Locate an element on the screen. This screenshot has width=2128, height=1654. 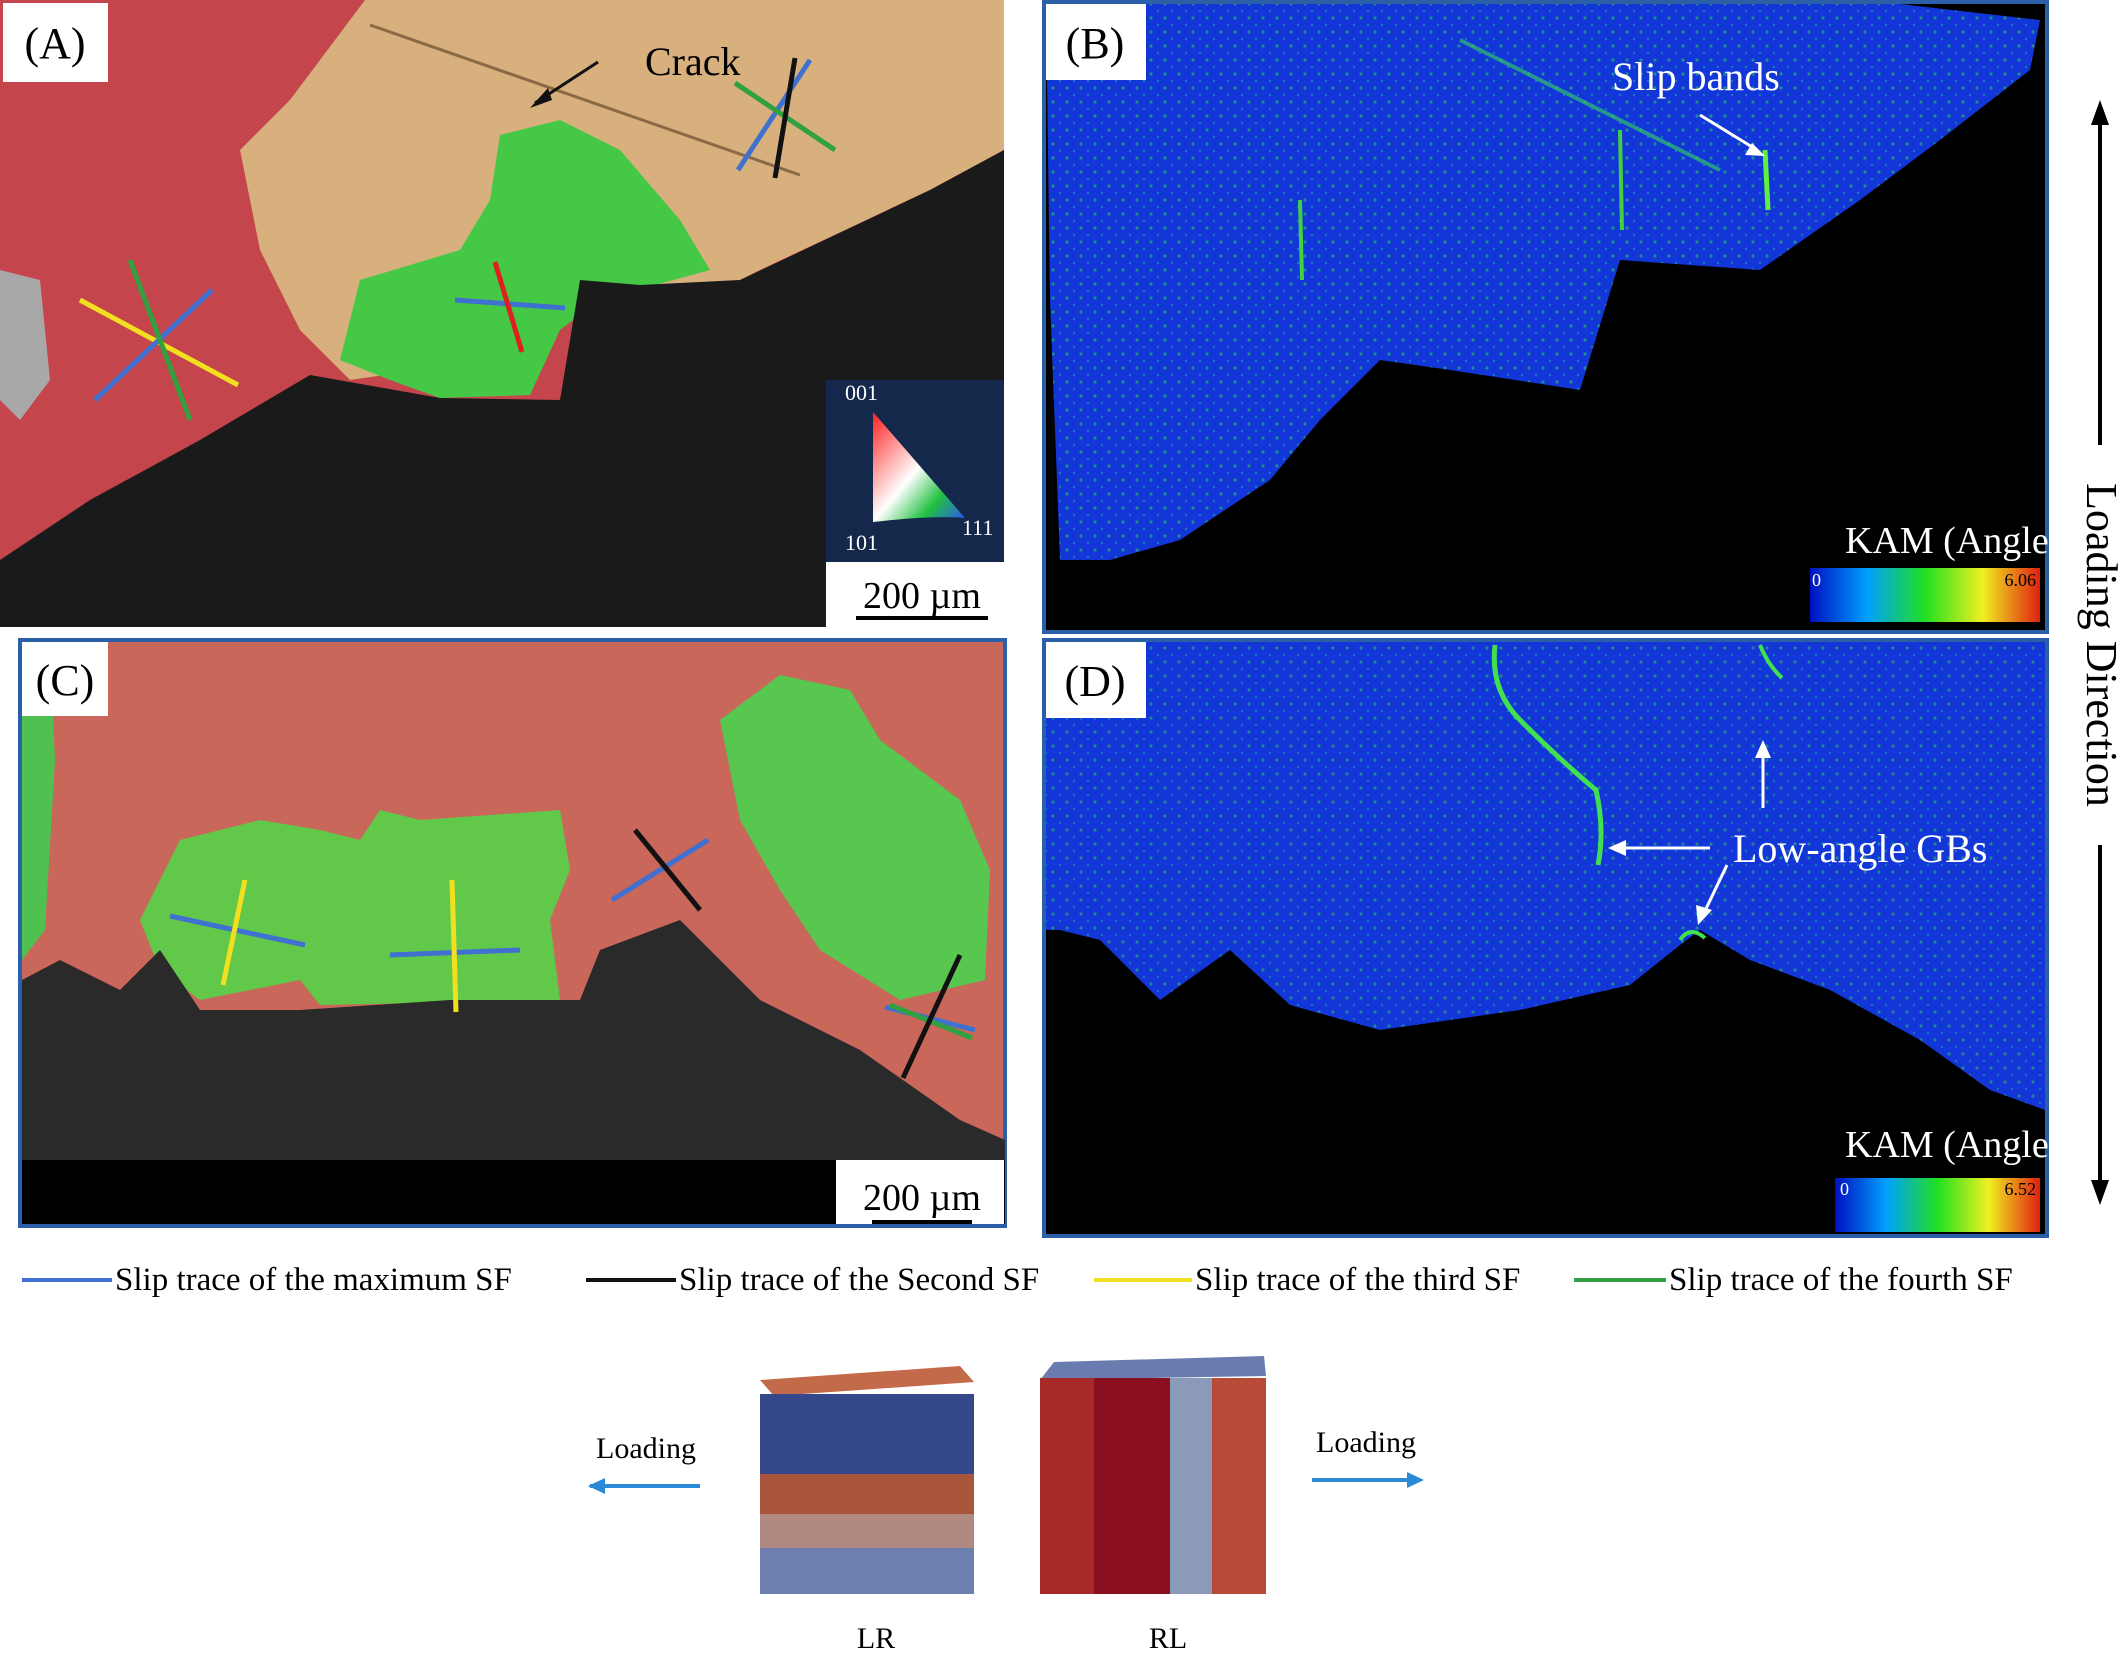
legend-entry: Slip trace of the fourth SF is located at coordinates (1841, 1280).